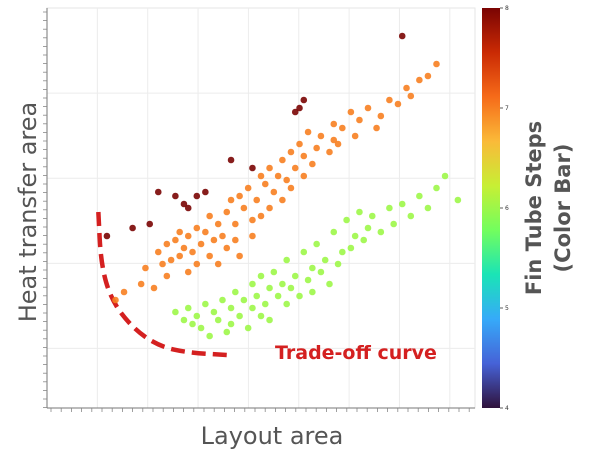 The width and height of the screenshot is (600, 460). What do you see at coordinates (28, 212) in the screenshot?
I see `y-axis-title: Heat transfer area` at bounding box center [28, 212].